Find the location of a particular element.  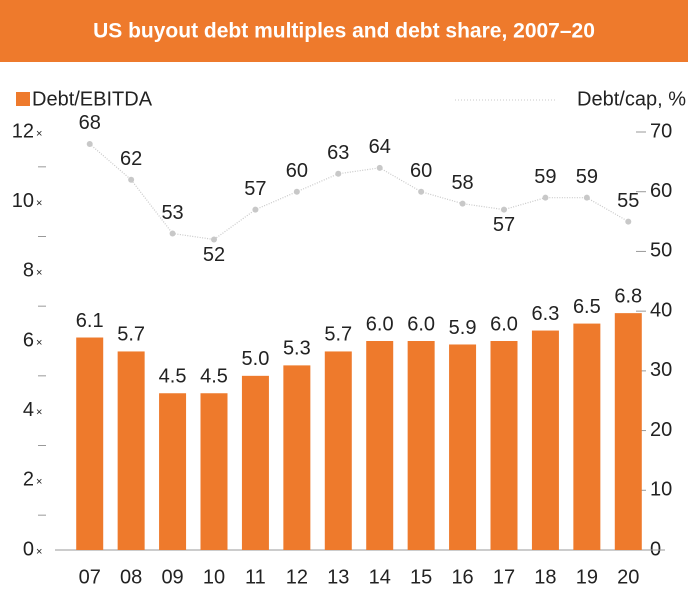

bar-value-label: 5.3 is located at coordinates (297, 349).